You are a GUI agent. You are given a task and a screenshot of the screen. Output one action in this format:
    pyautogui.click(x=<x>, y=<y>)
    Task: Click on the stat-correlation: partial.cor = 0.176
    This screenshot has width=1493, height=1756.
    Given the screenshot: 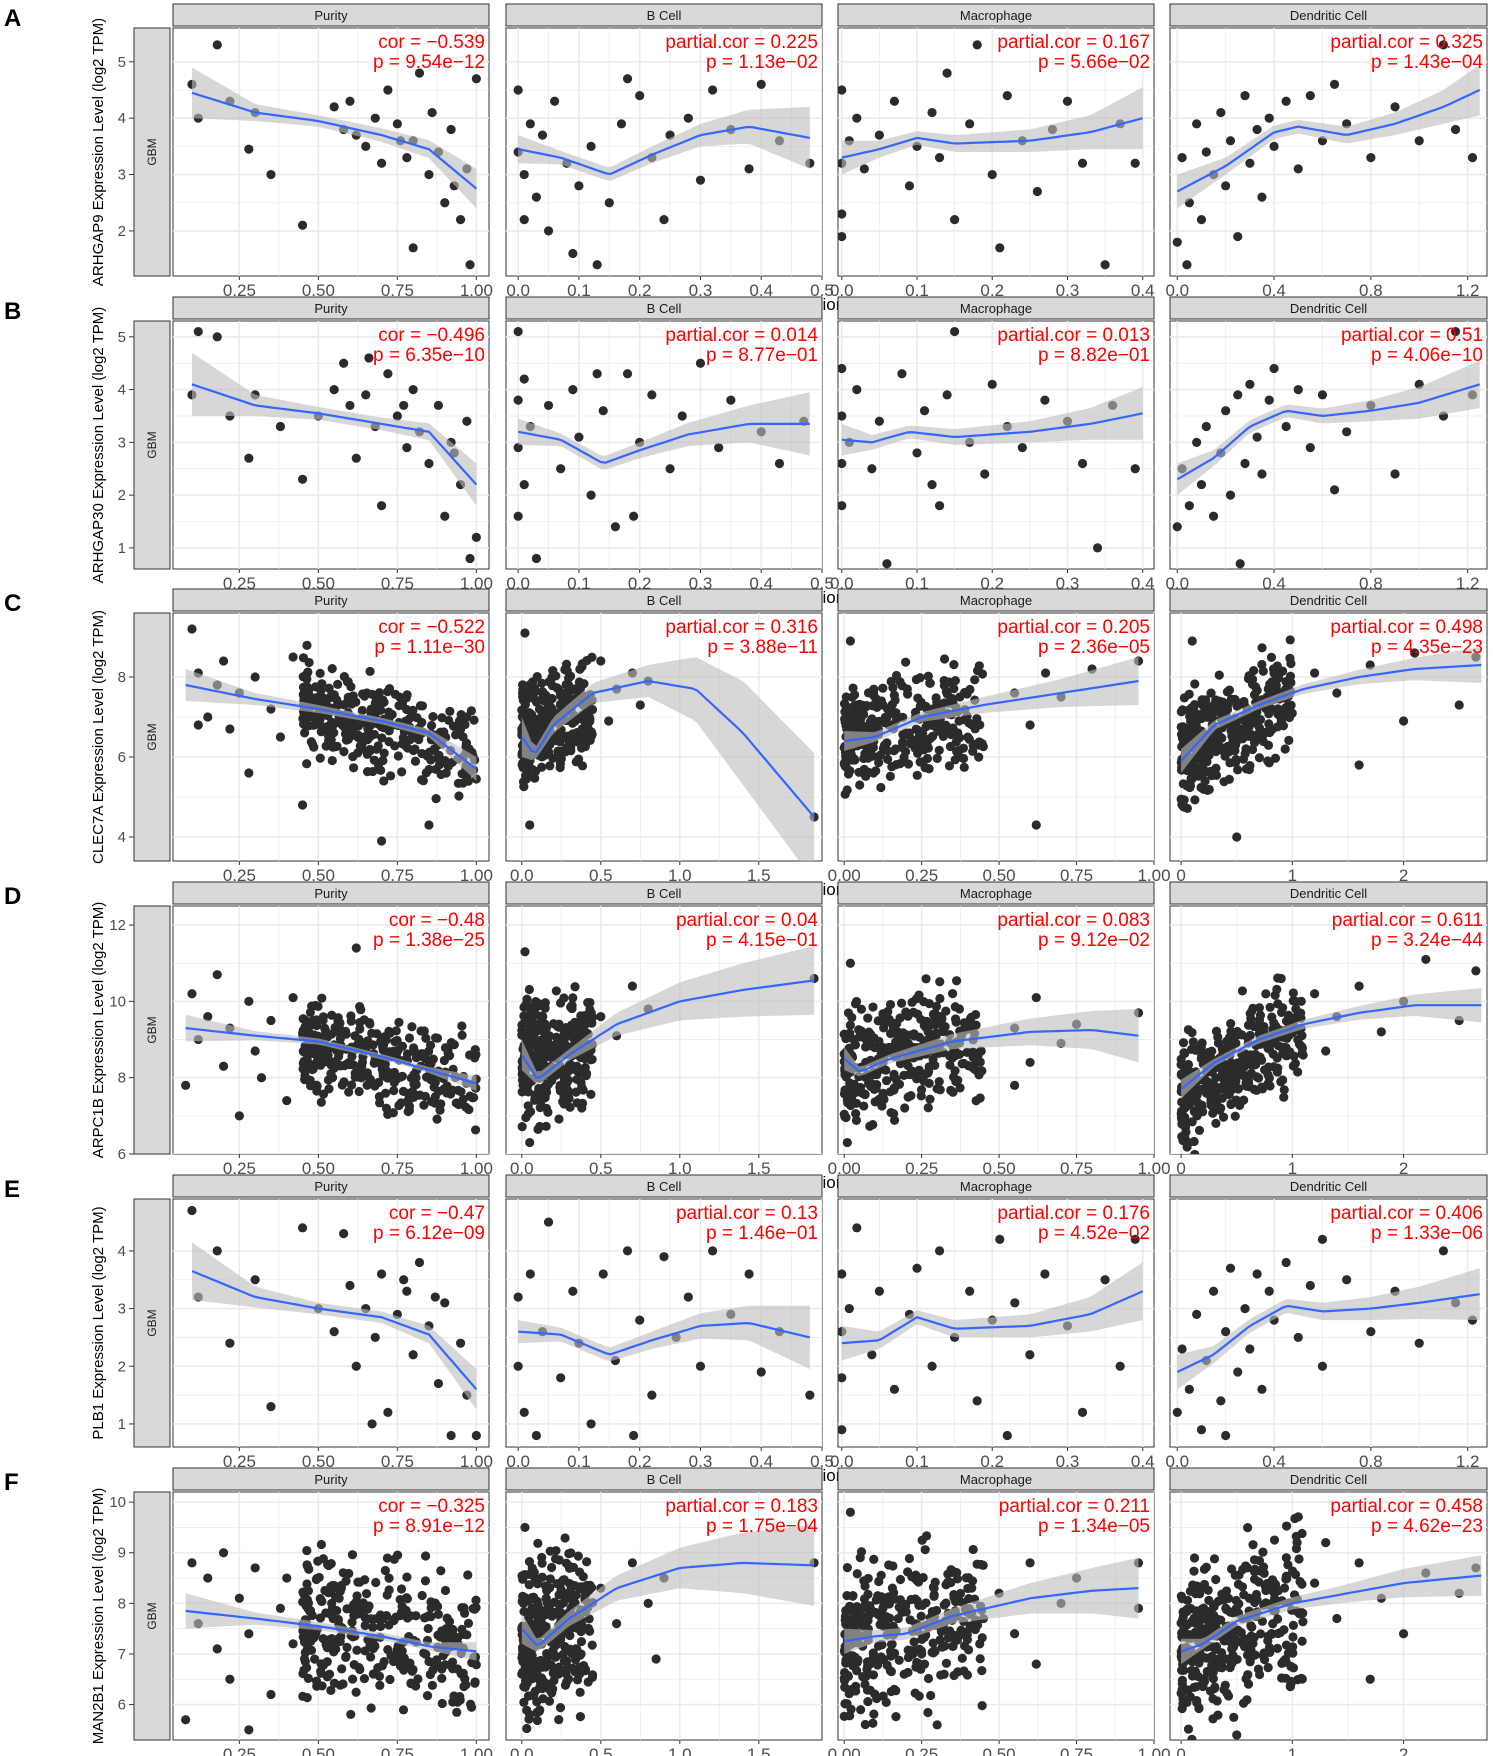 What is the action you would take?
    pyautogui.click(x=1073, y=1213)
    